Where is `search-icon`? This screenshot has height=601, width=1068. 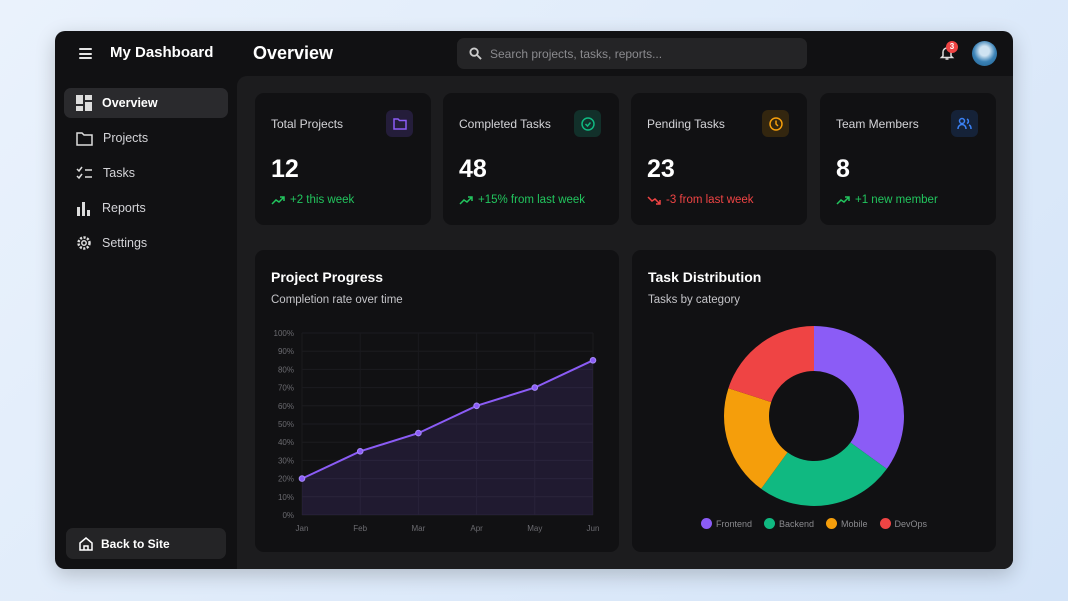
search-icon is located at coordinates (475, 53).